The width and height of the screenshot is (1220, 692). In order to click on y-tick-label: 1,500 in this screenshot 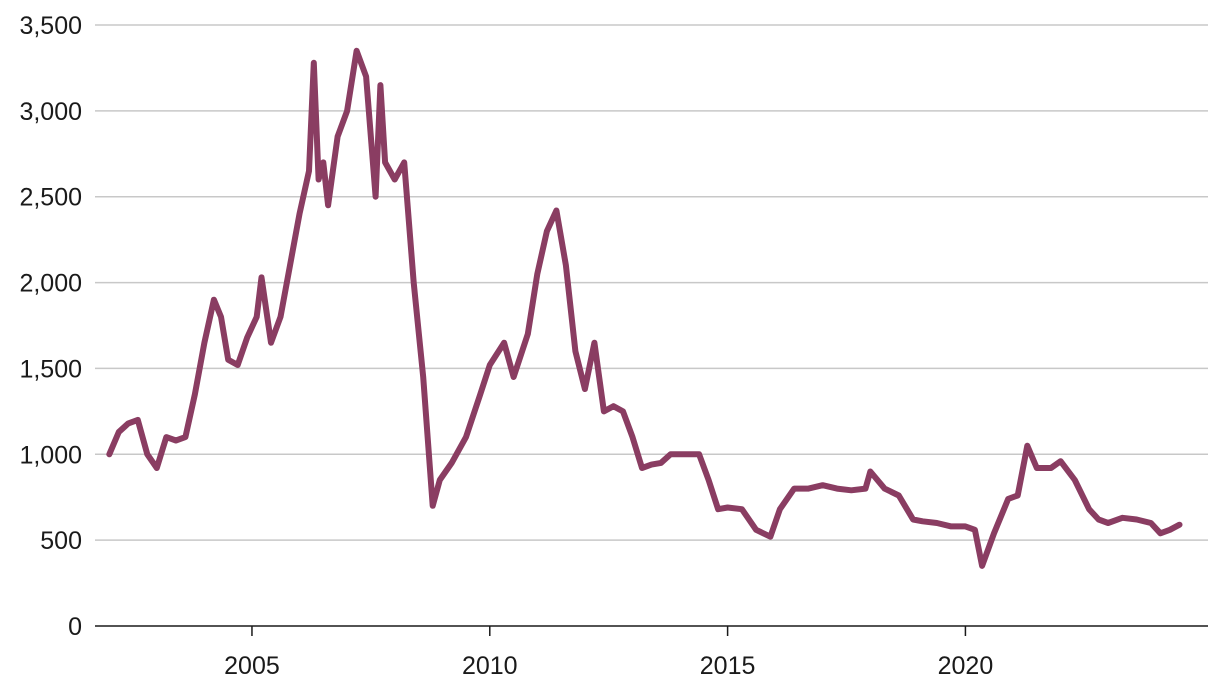, I will do `click(50, 369)`.